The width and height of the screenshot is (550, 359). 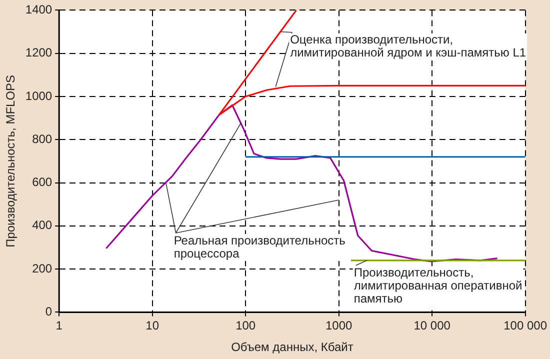 What do you see at coordinates (38, 53) in the screenshot?
I see `y-tick-label: 1200` at bounding box center [38, 53].